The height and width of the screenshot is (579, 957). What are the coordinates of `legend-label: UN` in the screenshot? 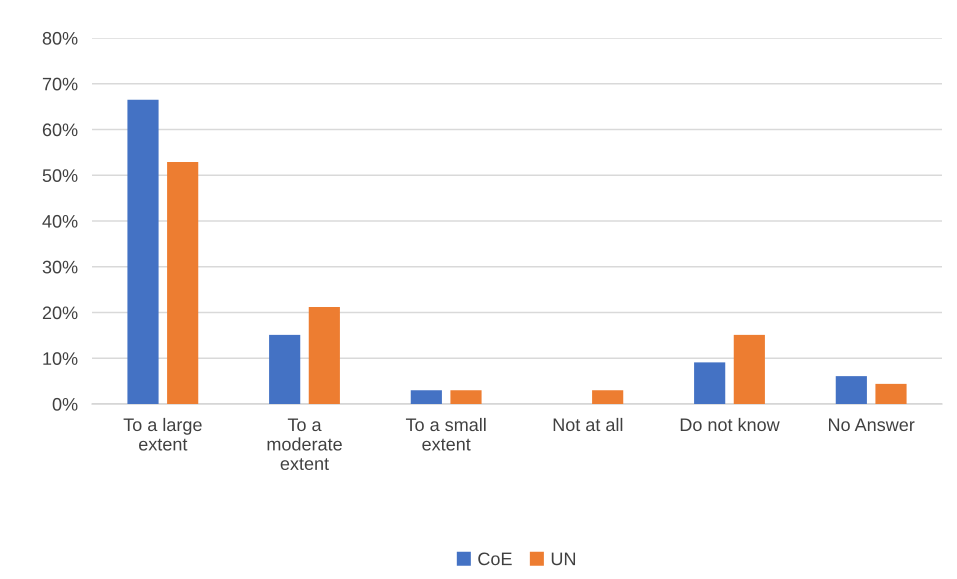 It's located at (564, 559).